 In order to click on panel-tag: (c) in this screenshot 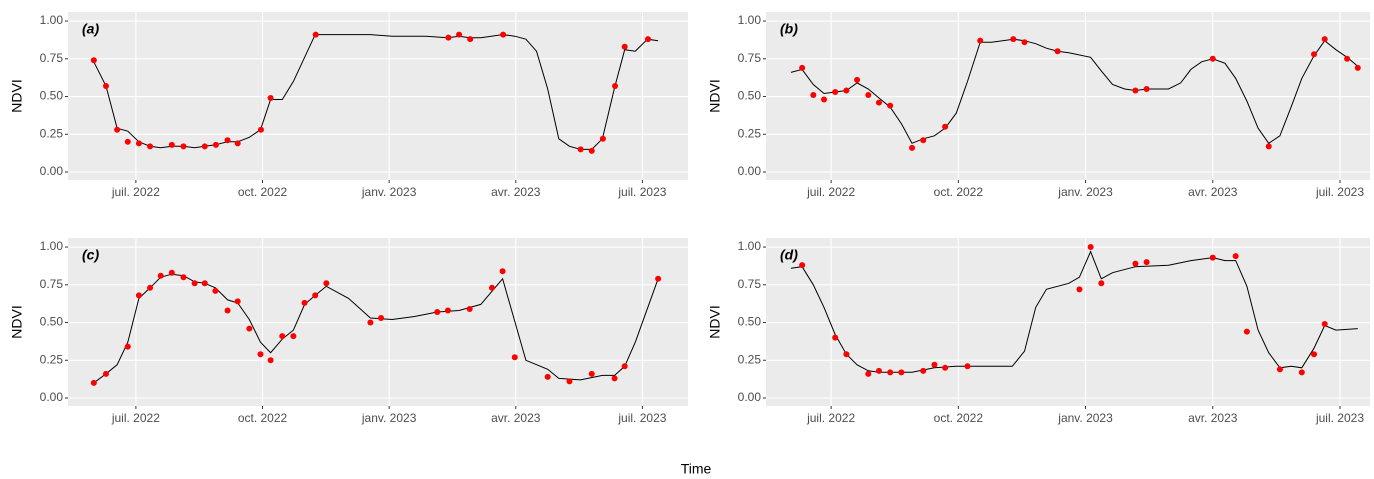, I will do `click(90, 255)`.